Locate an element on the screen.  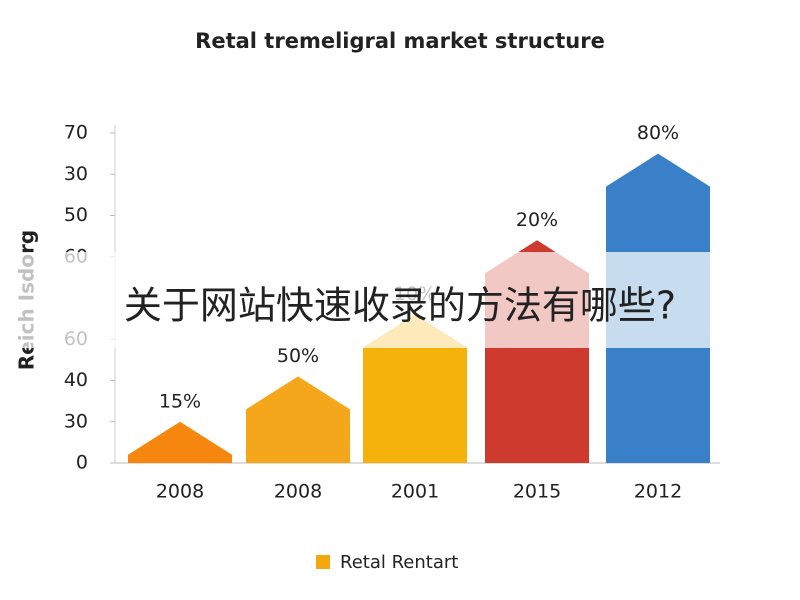
overlay-text: 关于网站快速收录的方法有哪些? is located at coordinates (400, 306).